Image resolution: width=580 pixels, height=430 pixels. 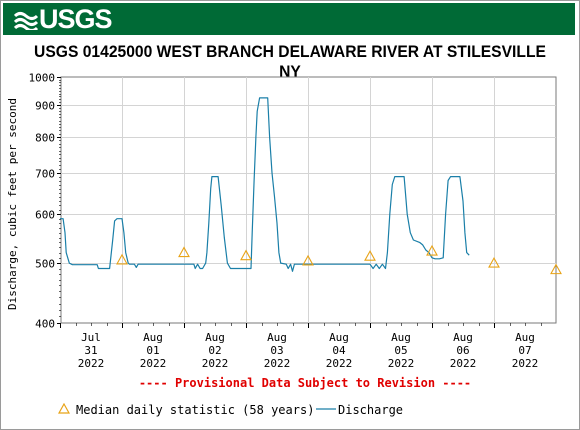 I want to click on legend-median-label: Median daily statistic (58 years), so click(x=195, y=410).